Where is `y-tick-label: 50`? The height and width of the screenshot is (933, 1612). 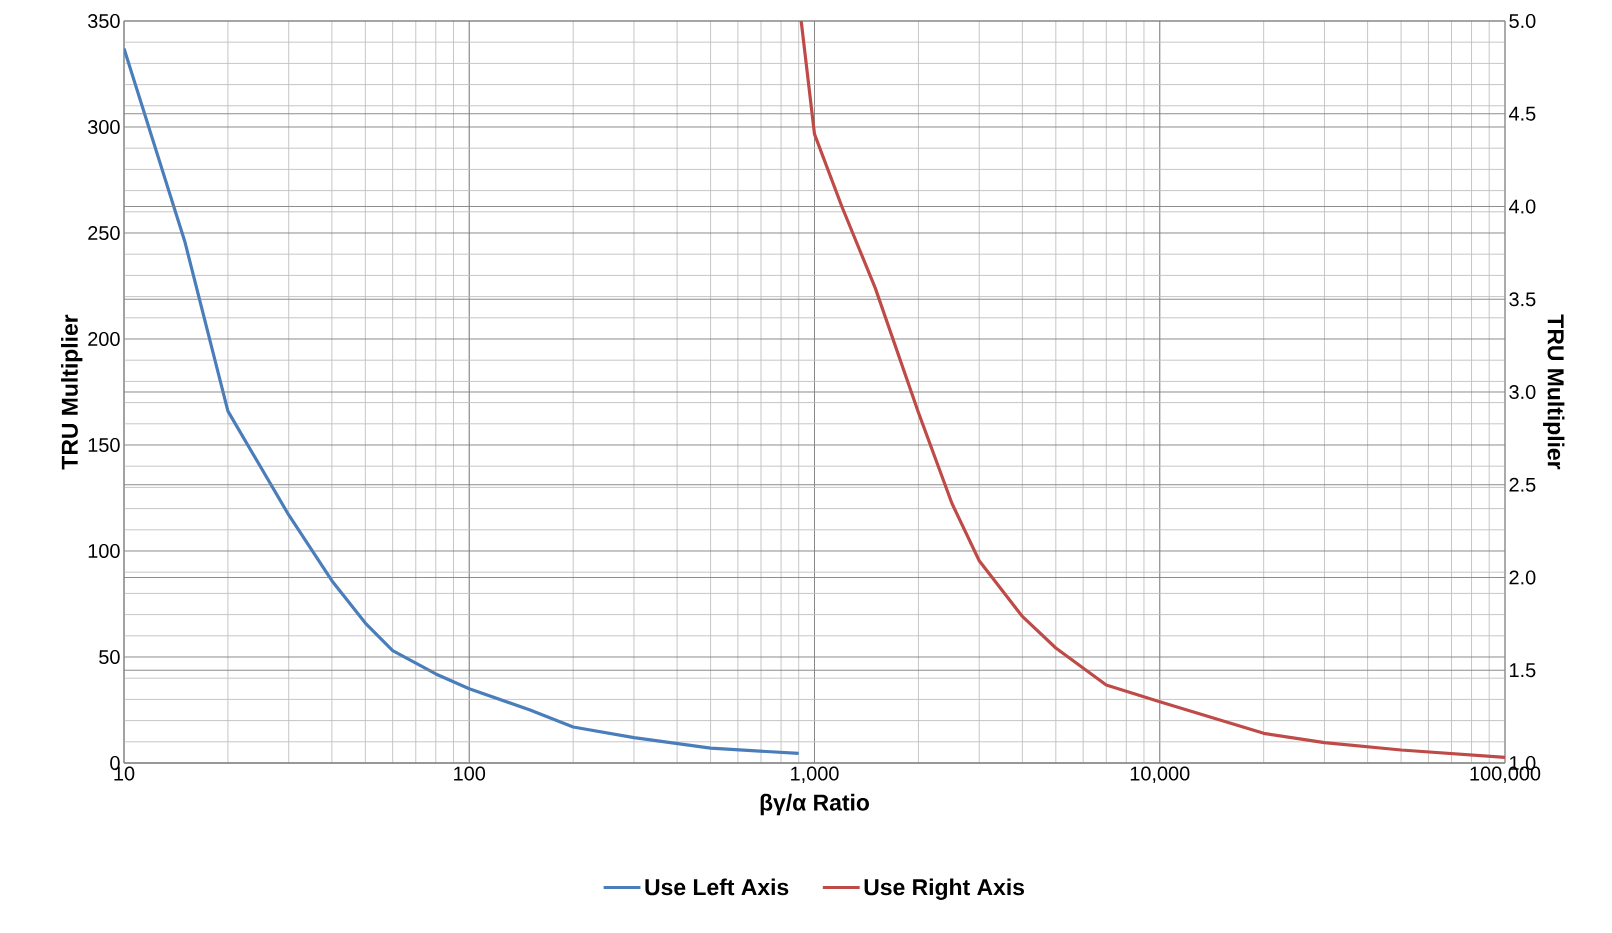 y-tick-label: 50 is located at coordinates (109, 657).